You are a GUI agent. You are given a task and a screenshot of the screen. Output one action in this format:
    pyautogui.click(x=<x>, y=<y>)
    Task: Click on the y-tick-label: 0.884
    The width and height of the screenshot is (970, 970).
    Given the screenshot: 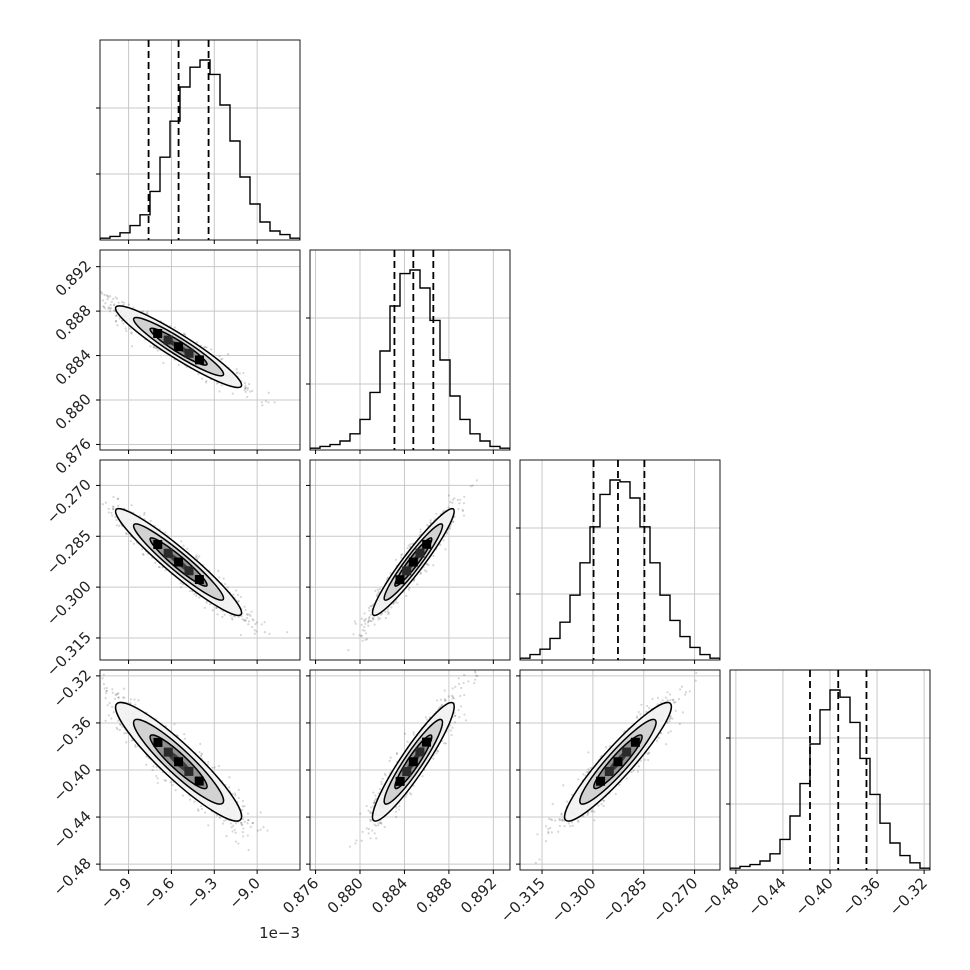 What is the action you would take?
    pyautogui.click(x=73, y=367)
    